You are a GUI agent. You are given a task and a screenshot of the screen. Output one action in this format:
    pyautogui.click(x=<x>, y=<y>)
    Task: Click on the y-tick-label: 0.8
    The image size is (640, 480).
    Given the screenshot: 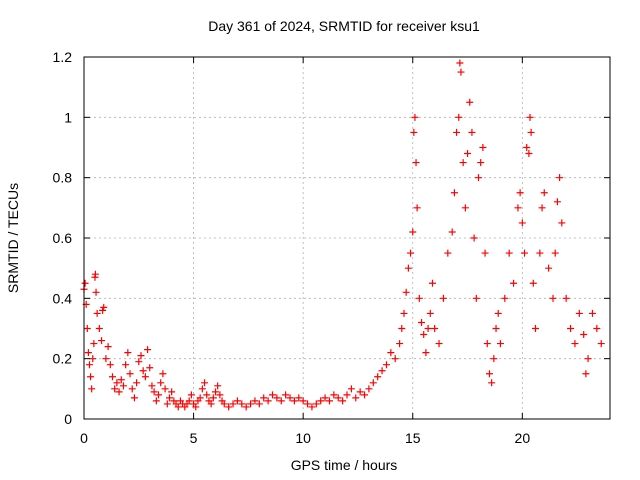 What is the action you would take?
    pyautogui.click(x=63, y=178)
    